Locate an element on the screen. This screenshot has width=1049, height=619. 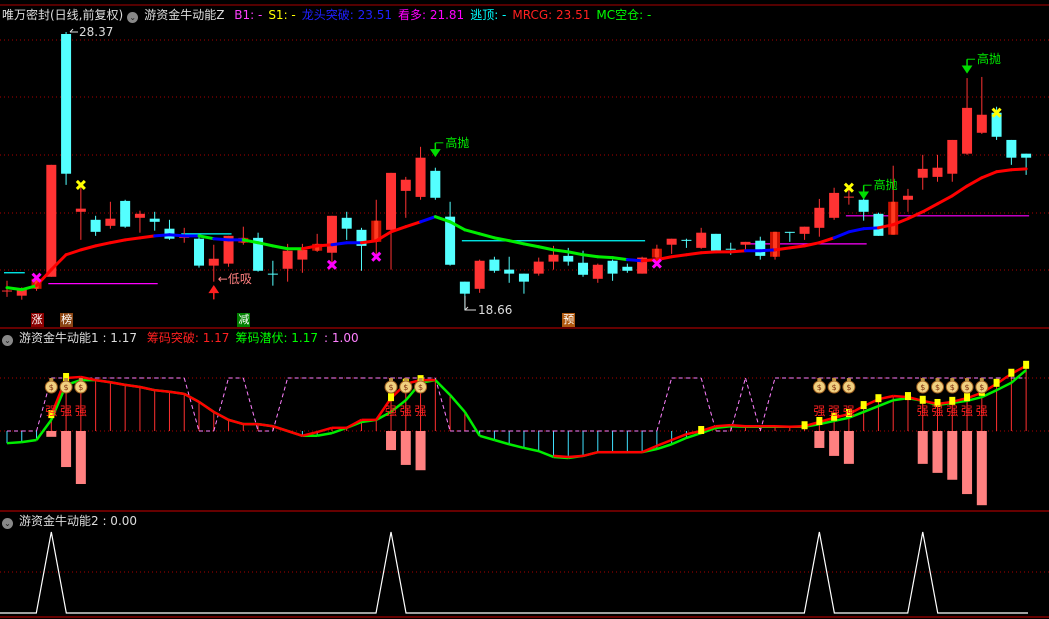
indicator-name: 游资金牛动能Z is located at coordinates (184, 15).